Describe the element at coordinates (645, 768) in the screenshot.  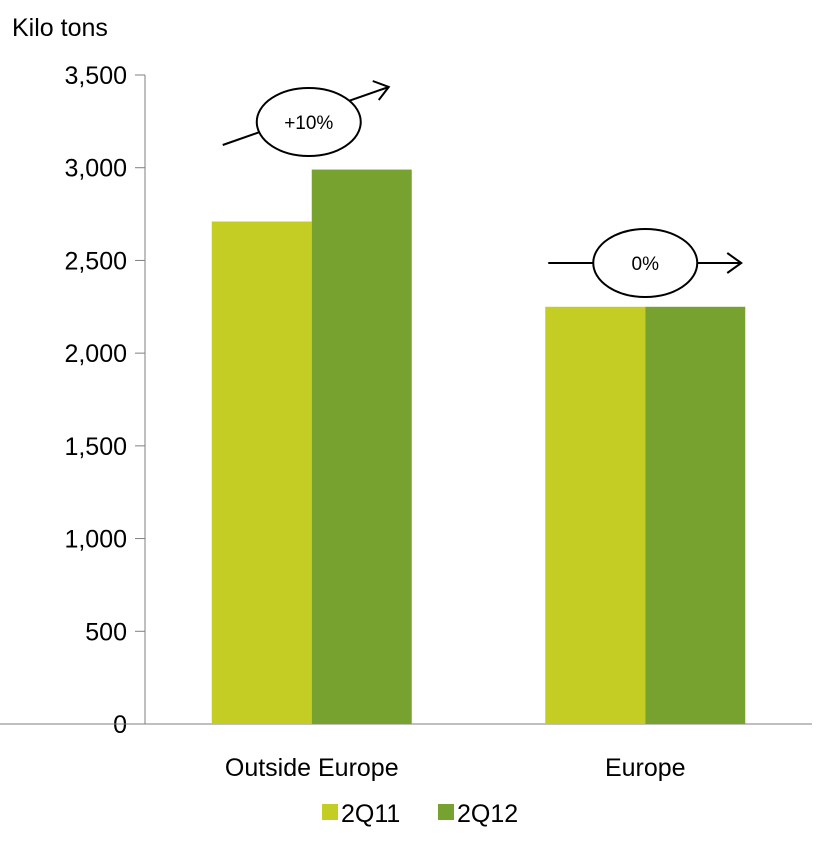
I see `category-label: Europe` at that location.